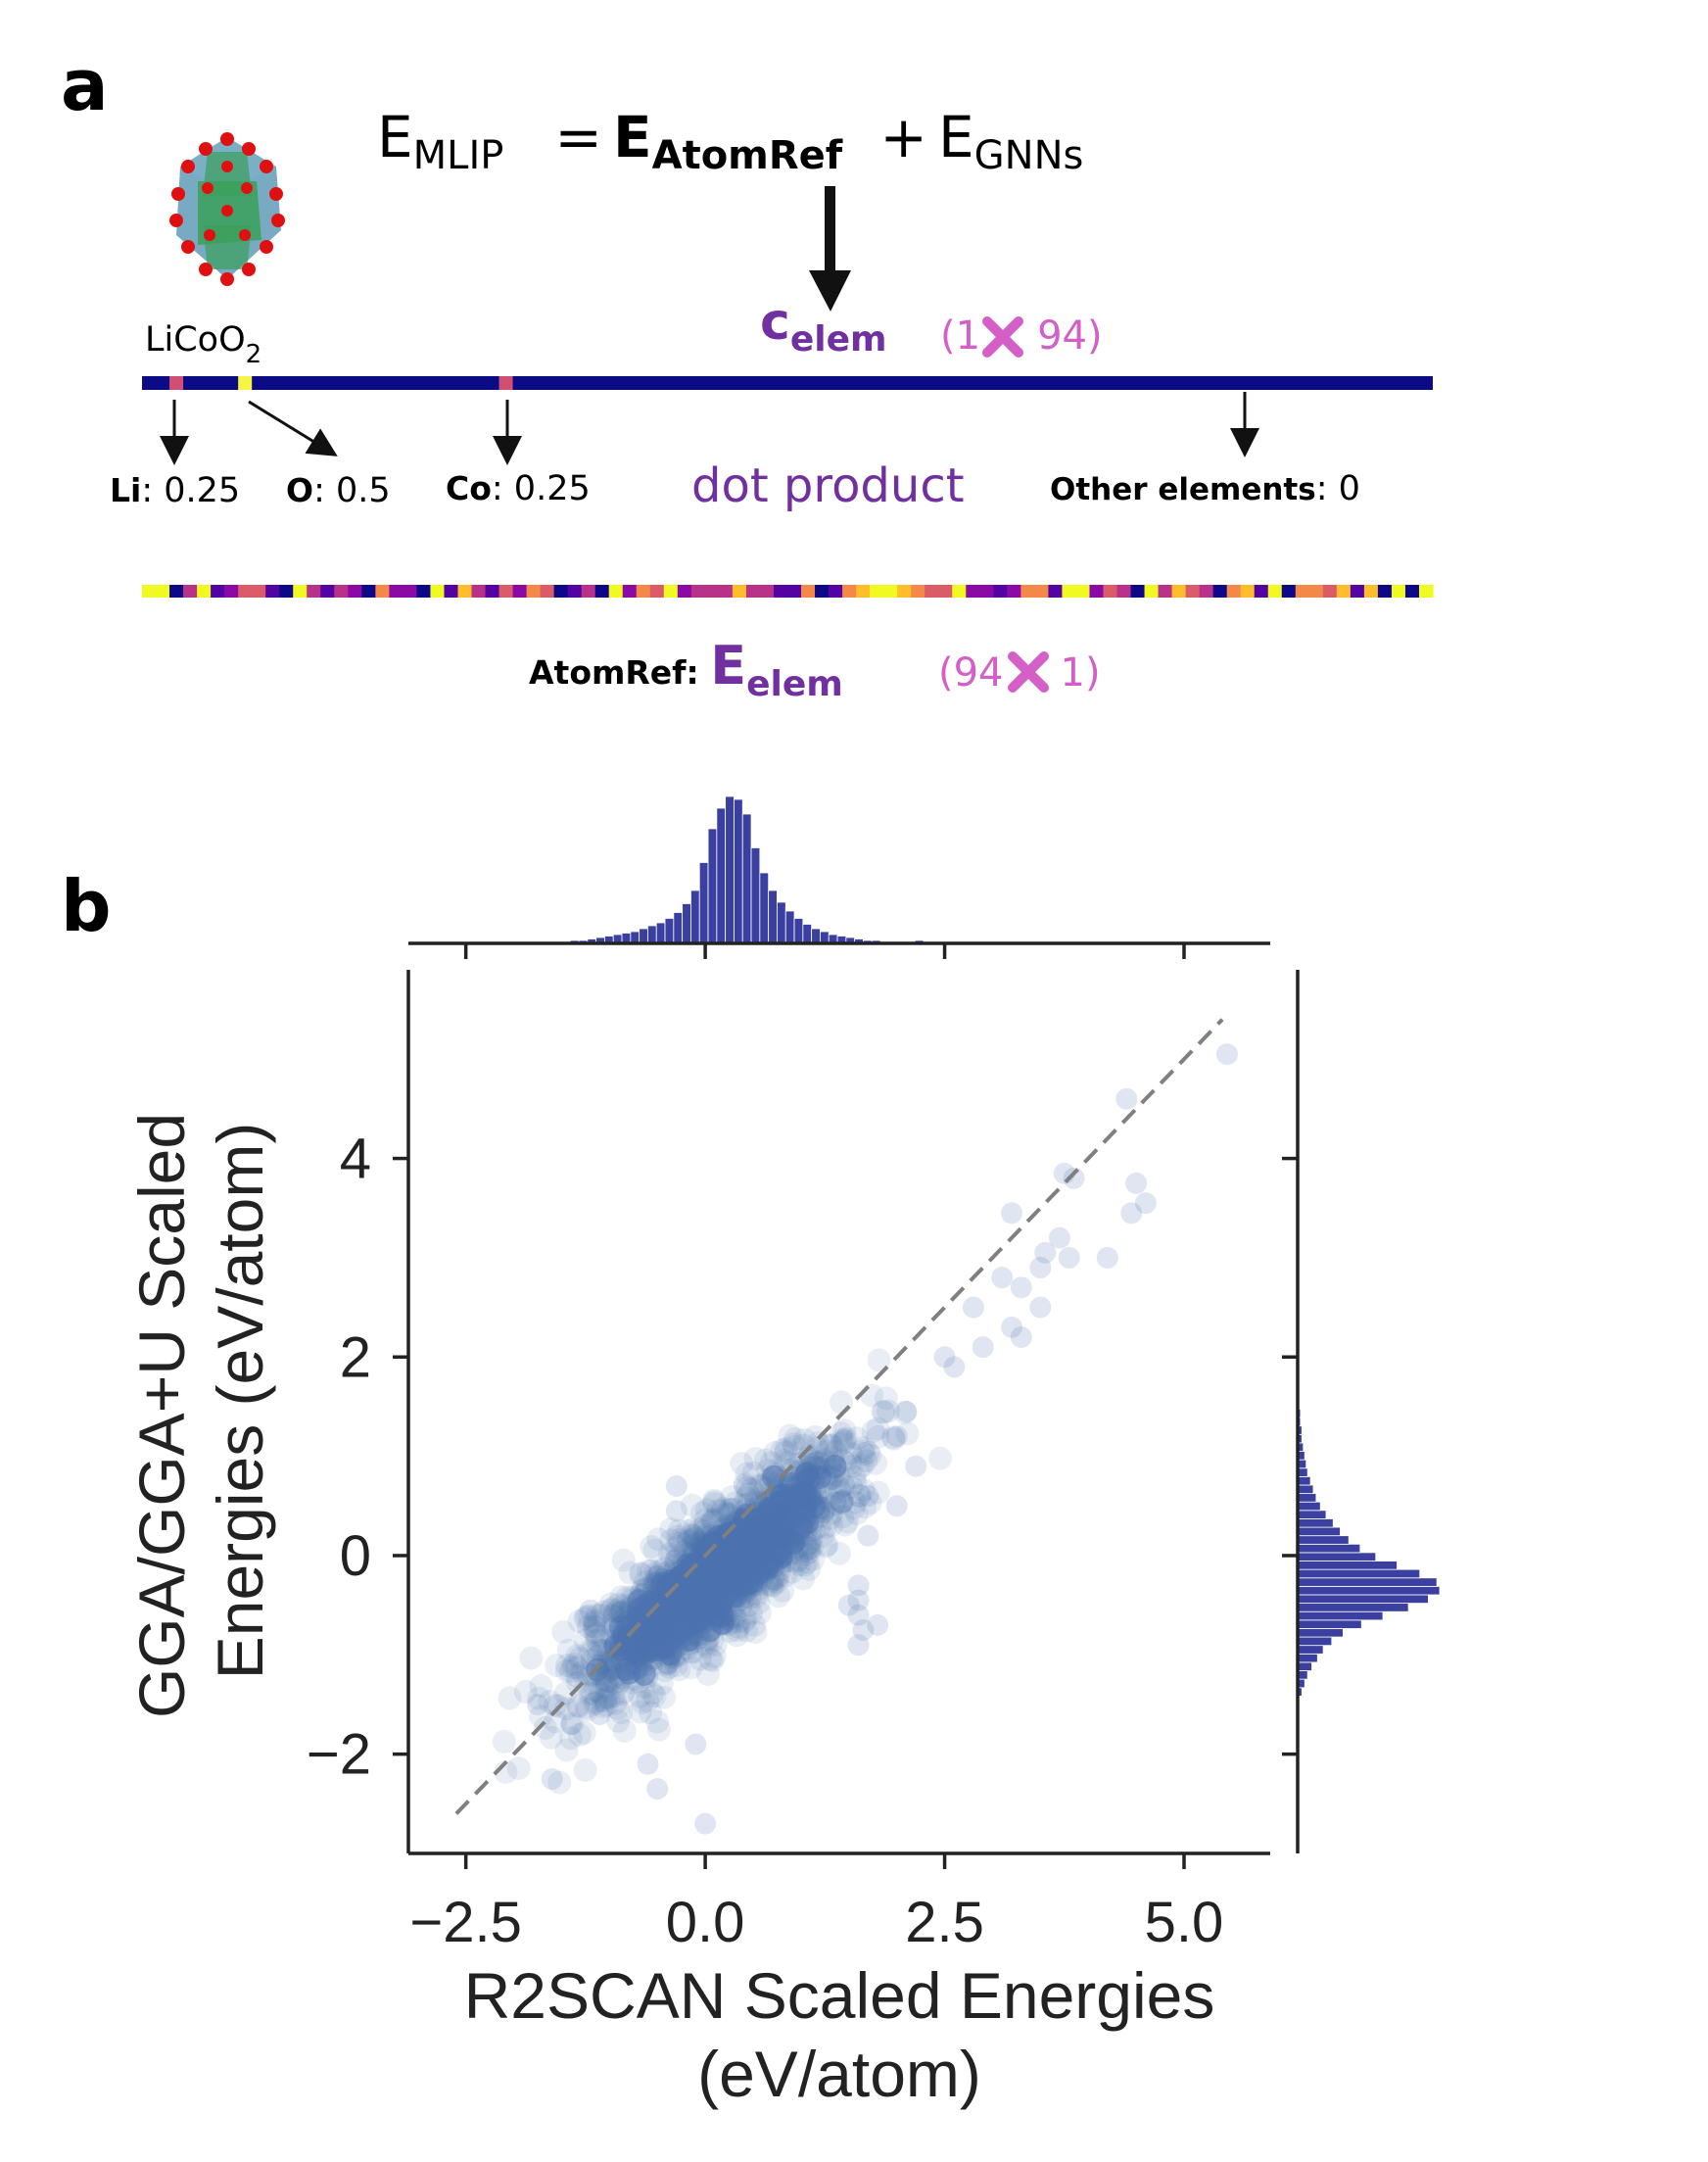 Image resolution: width=1708 pixels, height=2162 pixels. I want to click on atomref-e: E, so click(728, 666).